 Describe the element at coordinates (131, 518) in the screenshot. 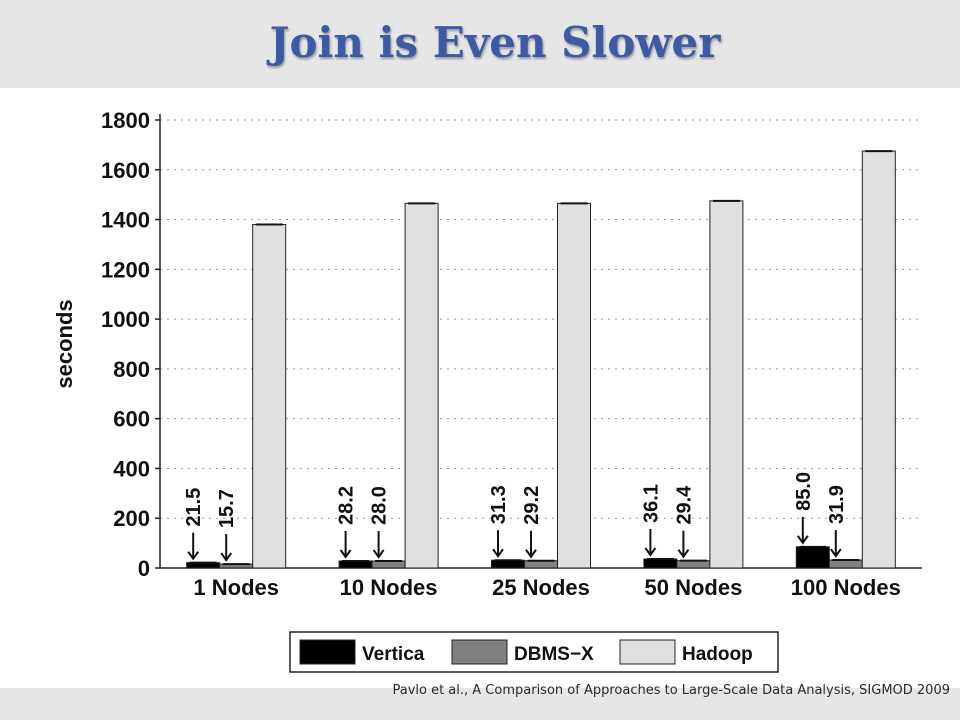

I see `y-tick-label: 200` at that location.